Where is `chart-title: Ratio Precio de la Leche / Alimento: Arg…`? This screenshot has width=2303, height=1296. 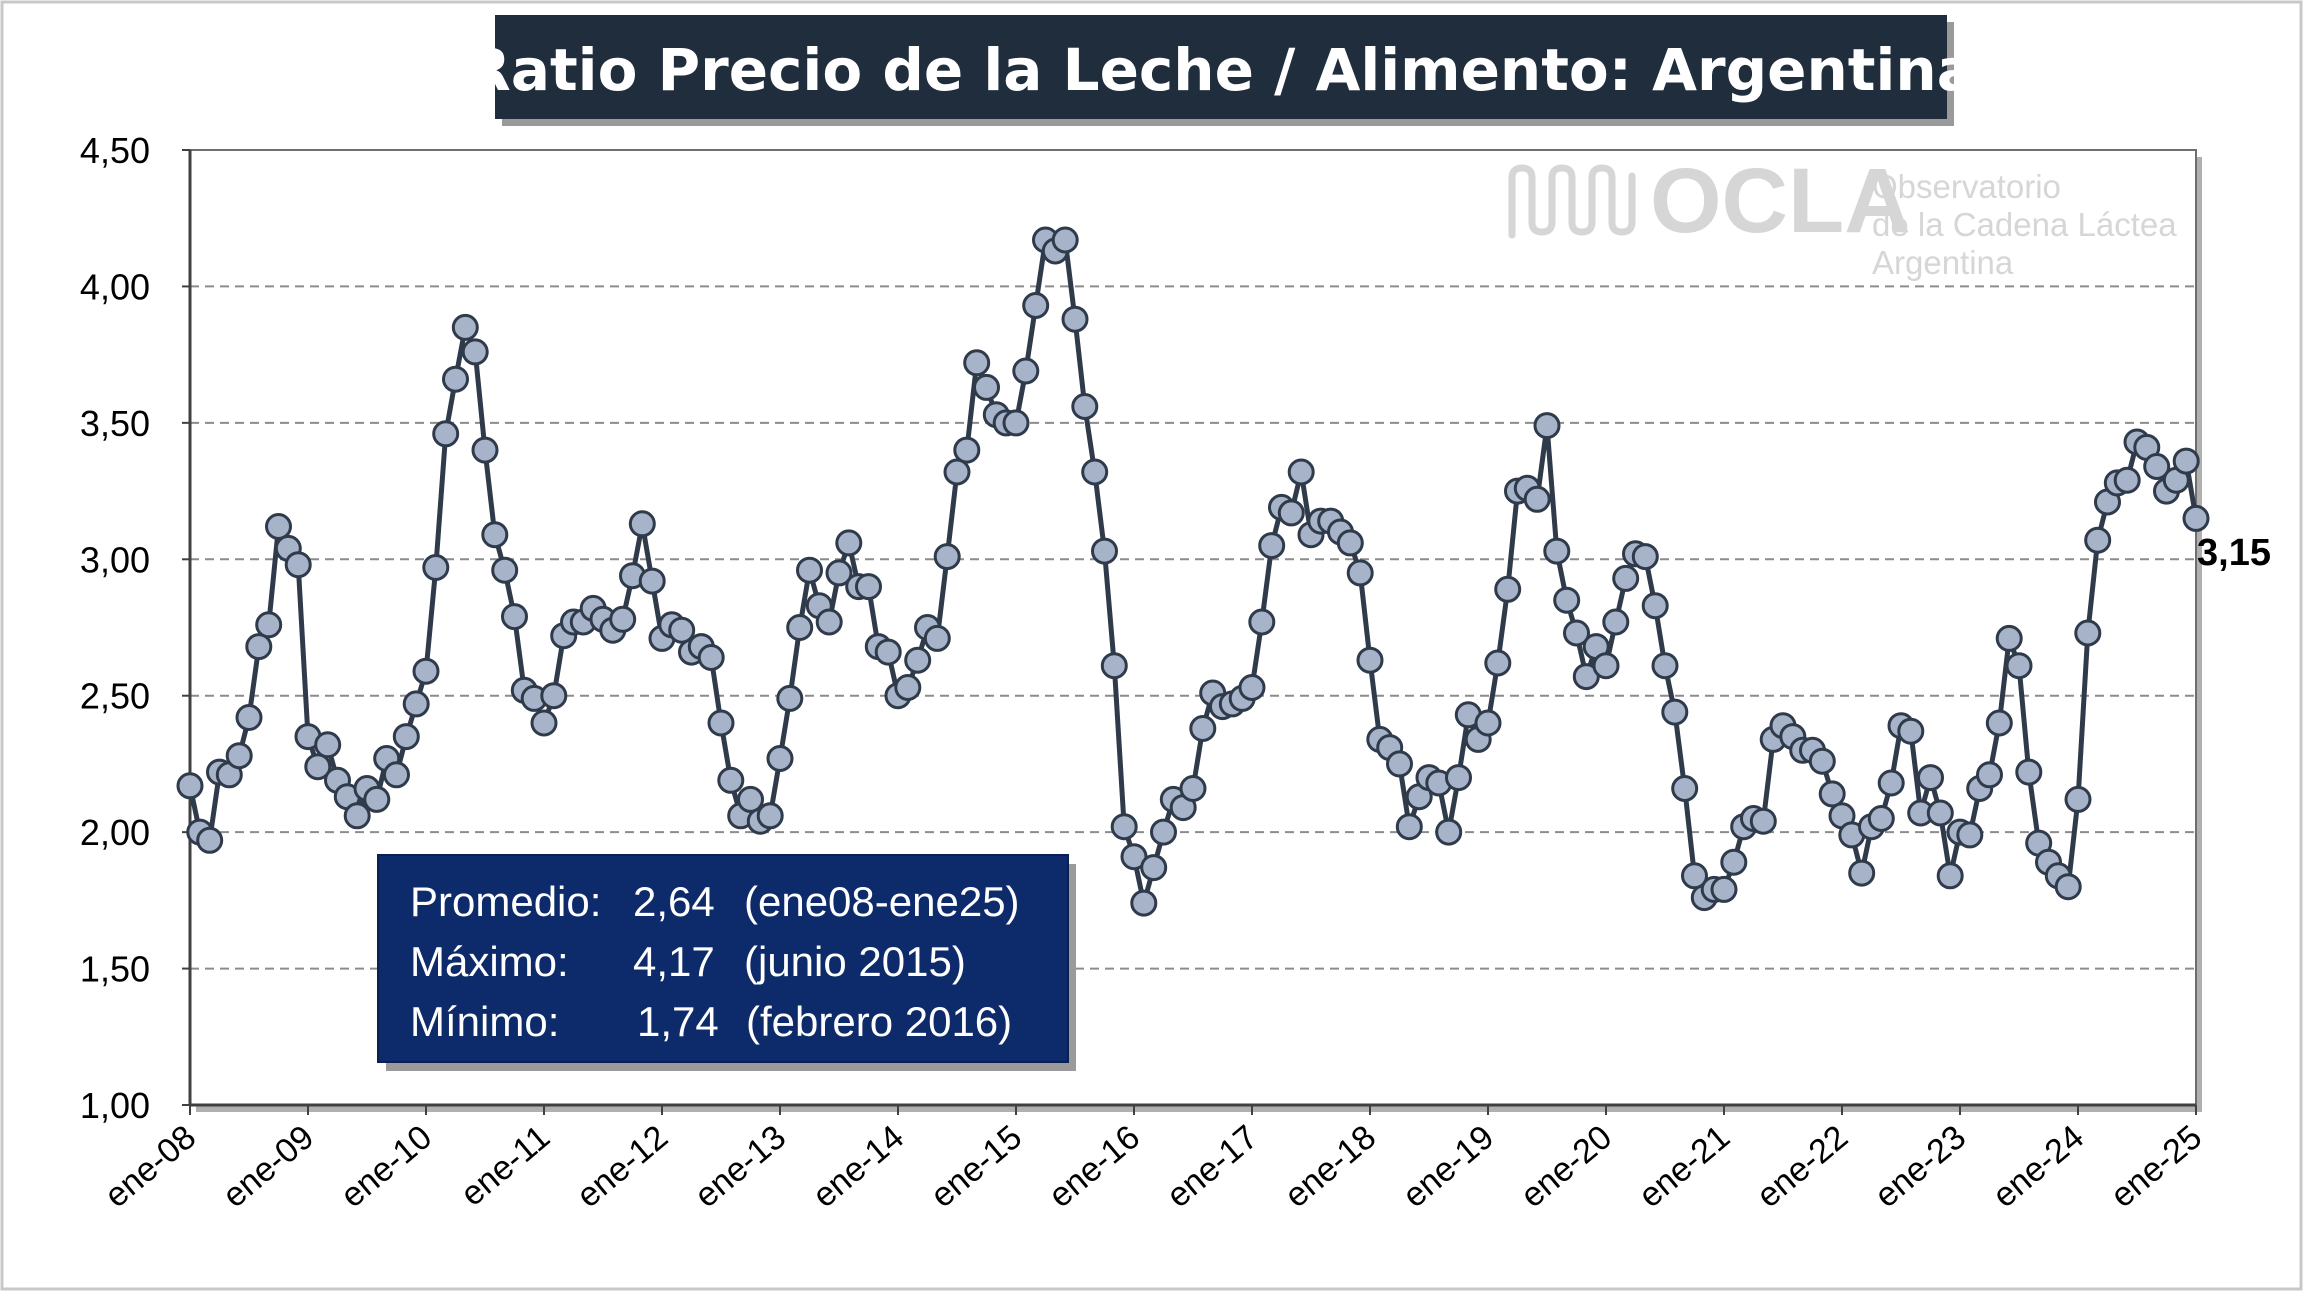 chart-title: Ratio Precio de la Leche / Alimento: Arg… is located at coordinates (1221, 70).